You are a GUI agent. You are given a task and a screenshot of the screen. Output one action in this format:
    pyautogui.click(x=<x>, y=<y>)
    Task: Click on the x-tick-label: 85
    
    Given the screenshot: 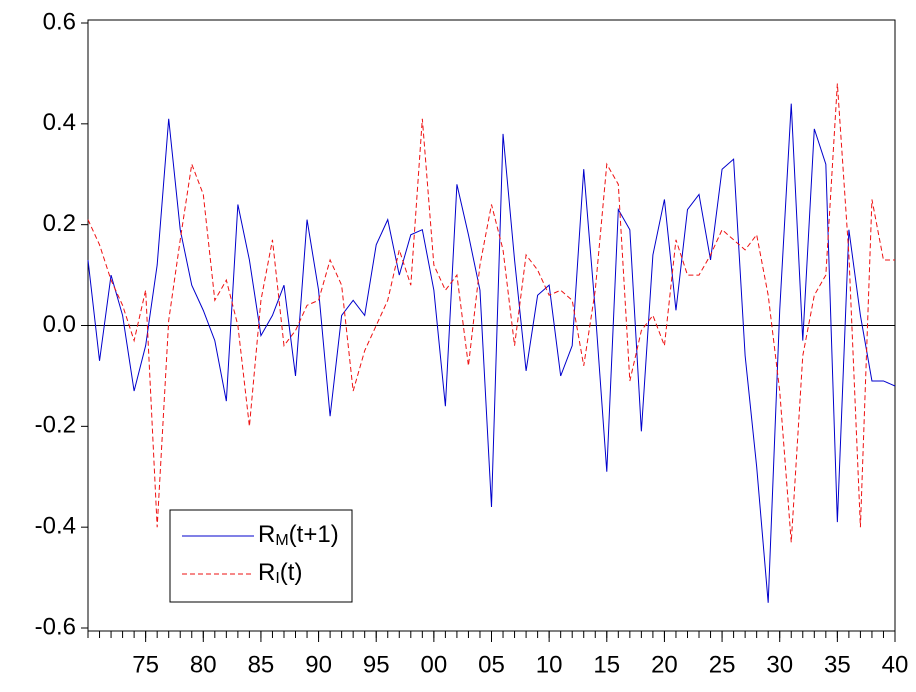 What is the action you would take?
    pyautogui.click(x=261, y=664)
    